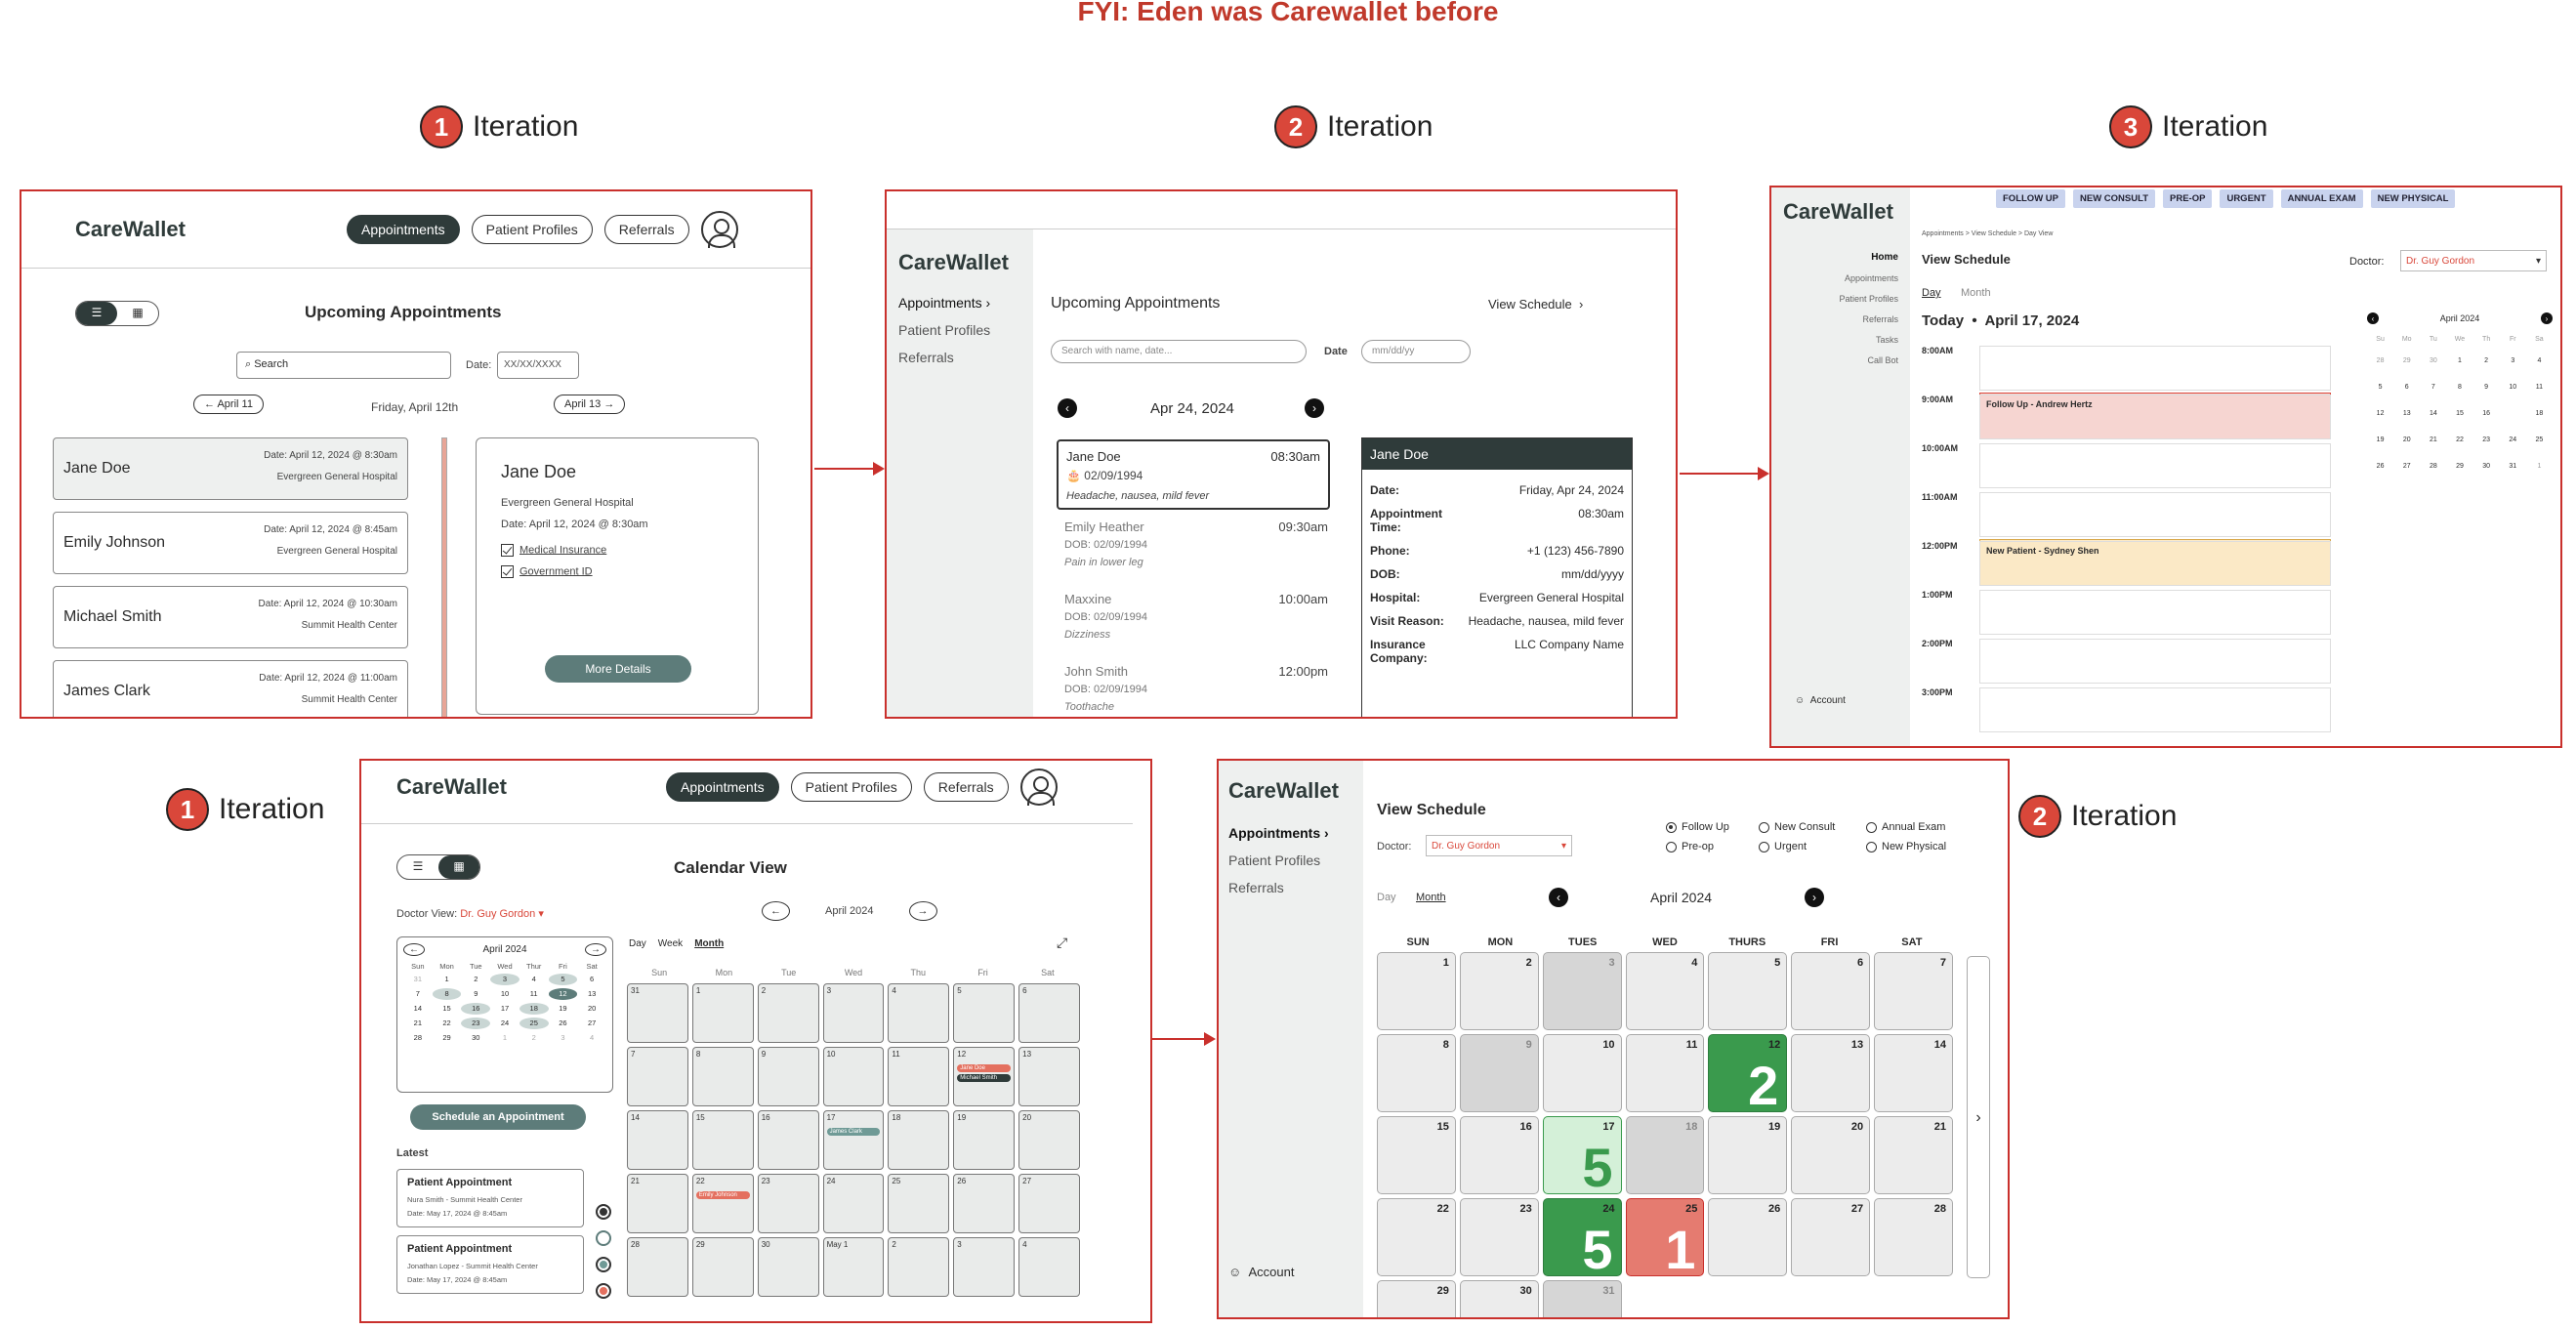  I want to click on mini-day: 25, so click(2539, 439).